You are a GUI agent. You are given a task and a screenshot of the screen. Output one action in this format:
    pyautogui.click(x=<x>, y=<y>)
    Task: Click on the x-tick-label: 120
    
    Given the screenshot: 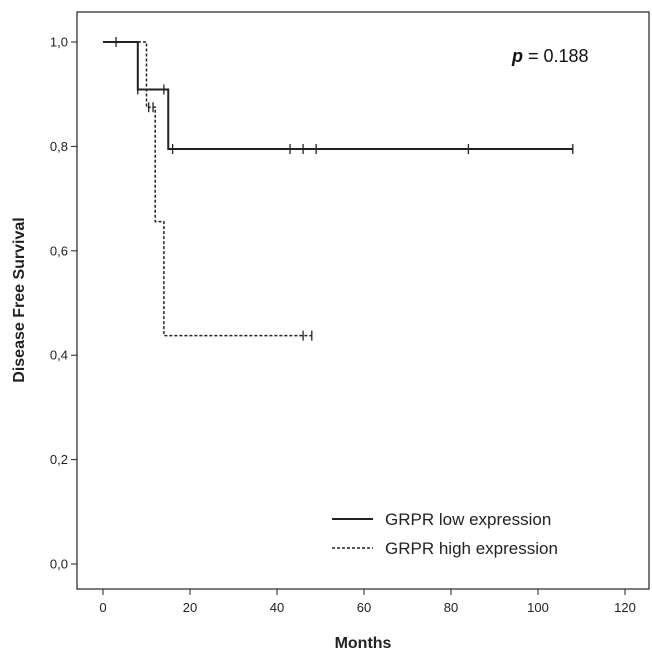 What is the action you would take?
    pyautogui.click(x=625, y=607)
    